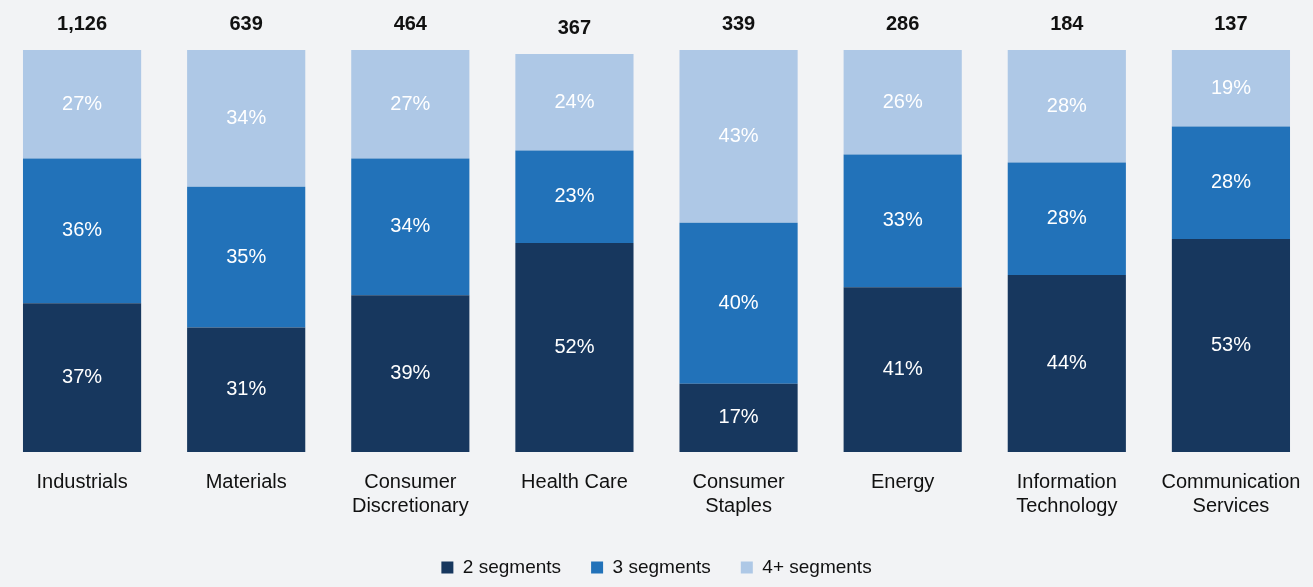 Image resolution: width=1313 pixels, height=587 pixels. Describe the element at coordinates (410, 492) in the screenshot. I see `x-tick-label: Consumer Discretionary` at that location.